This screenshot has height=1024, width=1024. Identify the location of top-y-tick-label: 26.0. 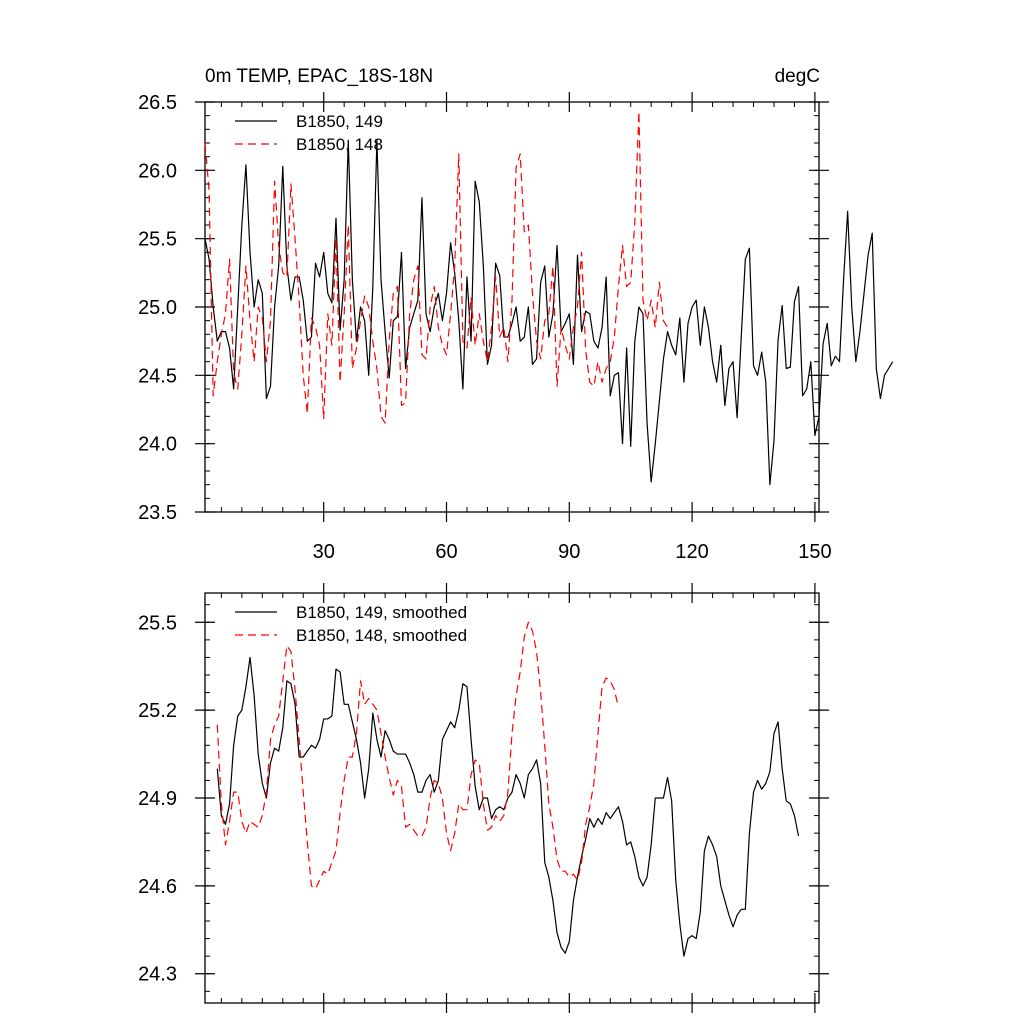
(157, 171).